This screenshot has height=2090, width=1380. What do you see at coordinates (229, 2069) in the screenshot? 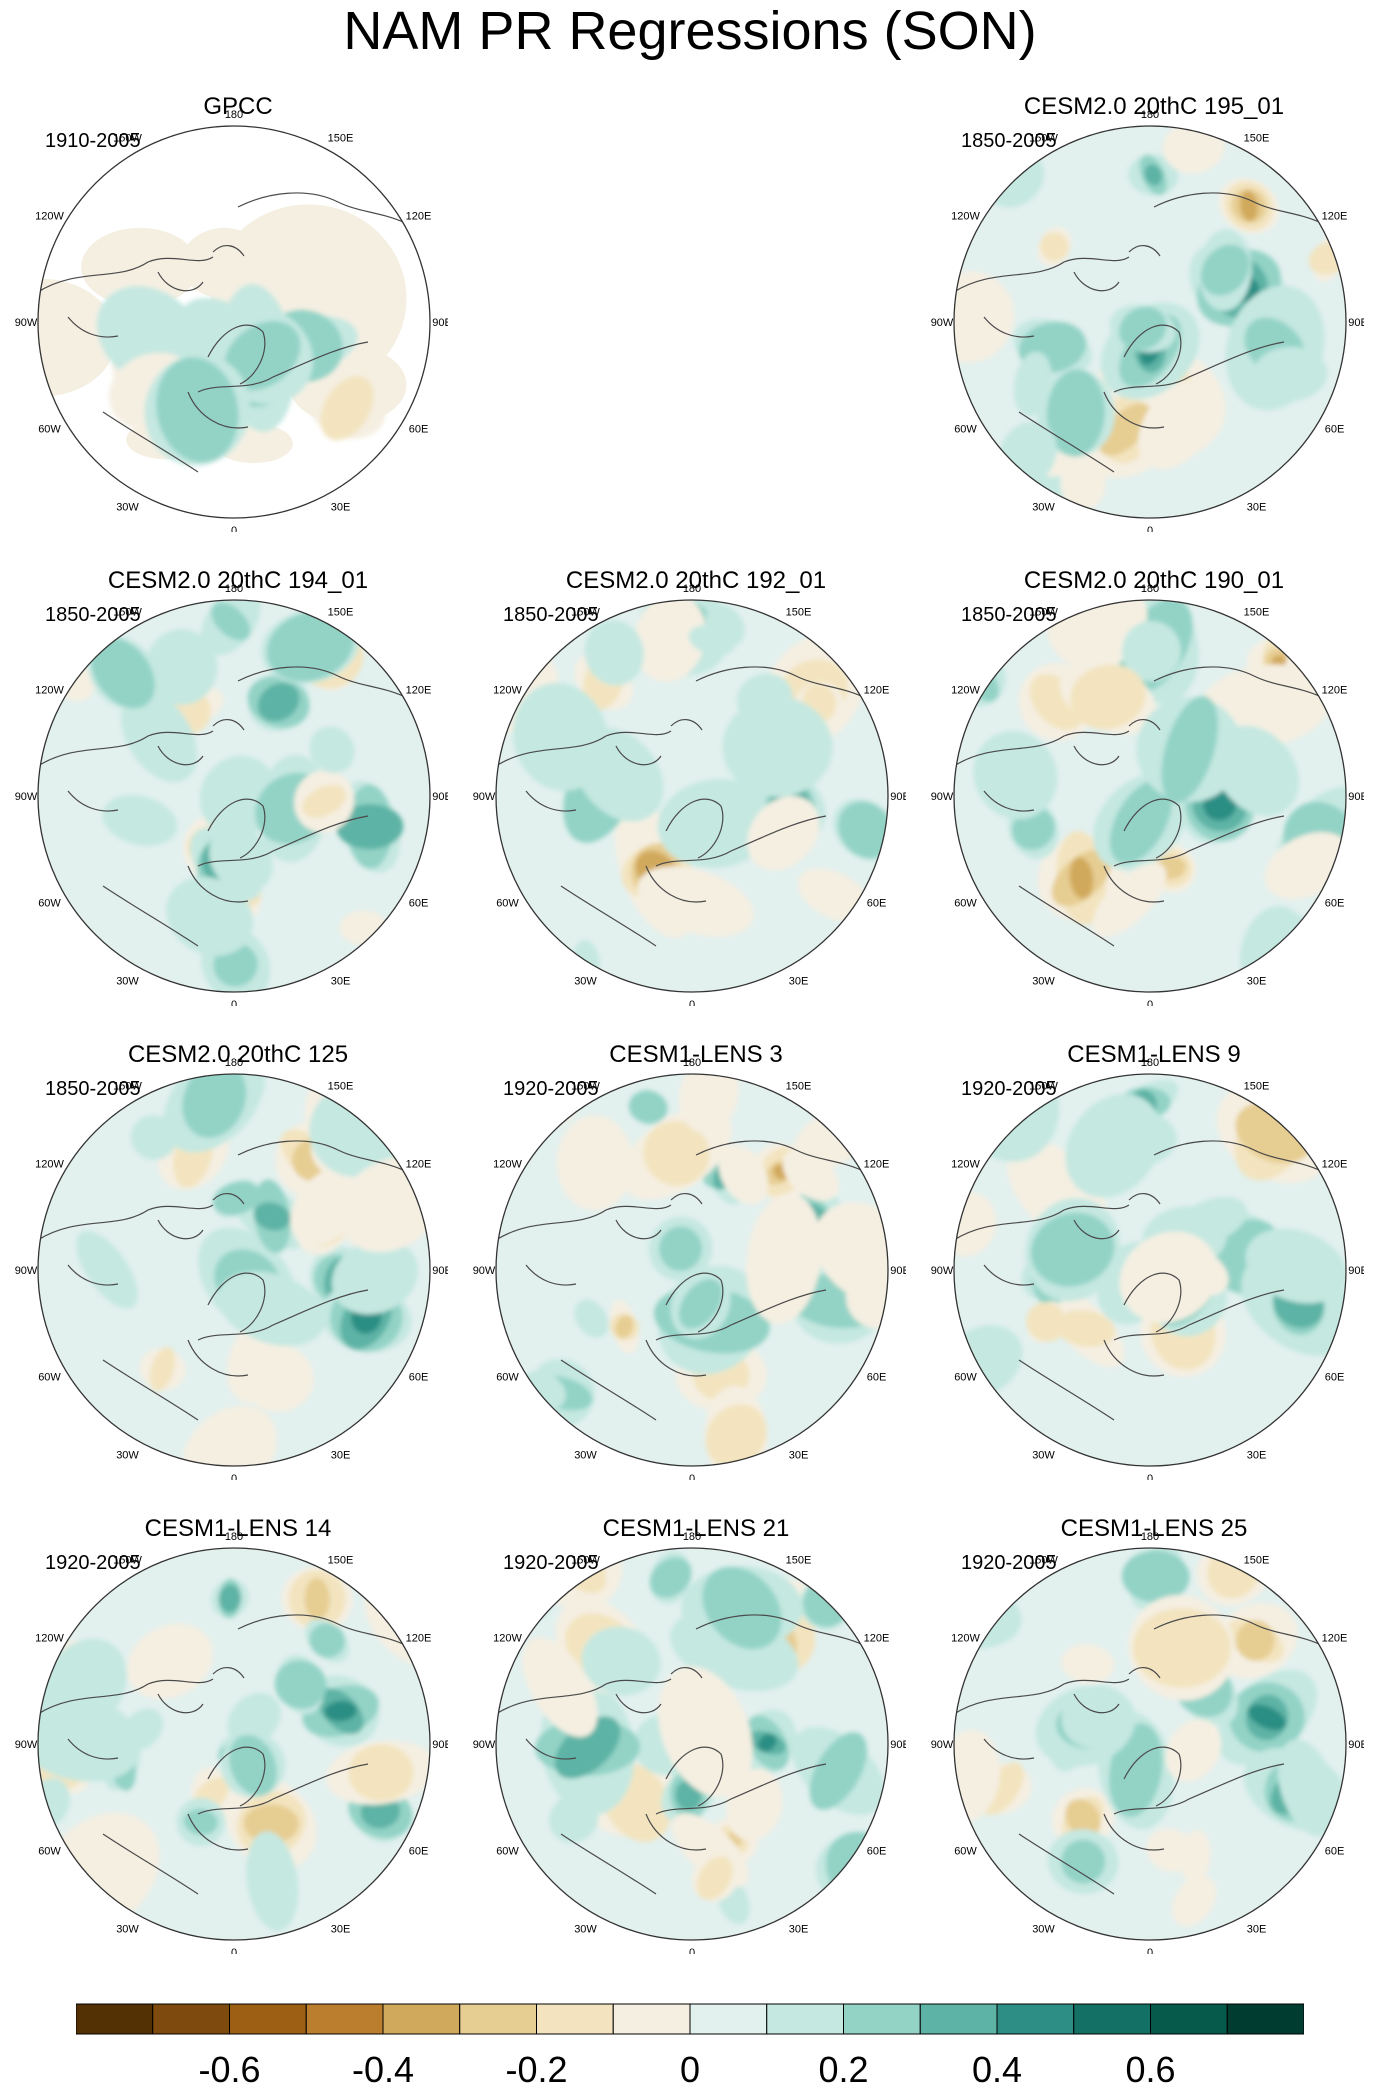
I see `colorbar-tick-label: -0.6` at bounding box center [229, 2069].